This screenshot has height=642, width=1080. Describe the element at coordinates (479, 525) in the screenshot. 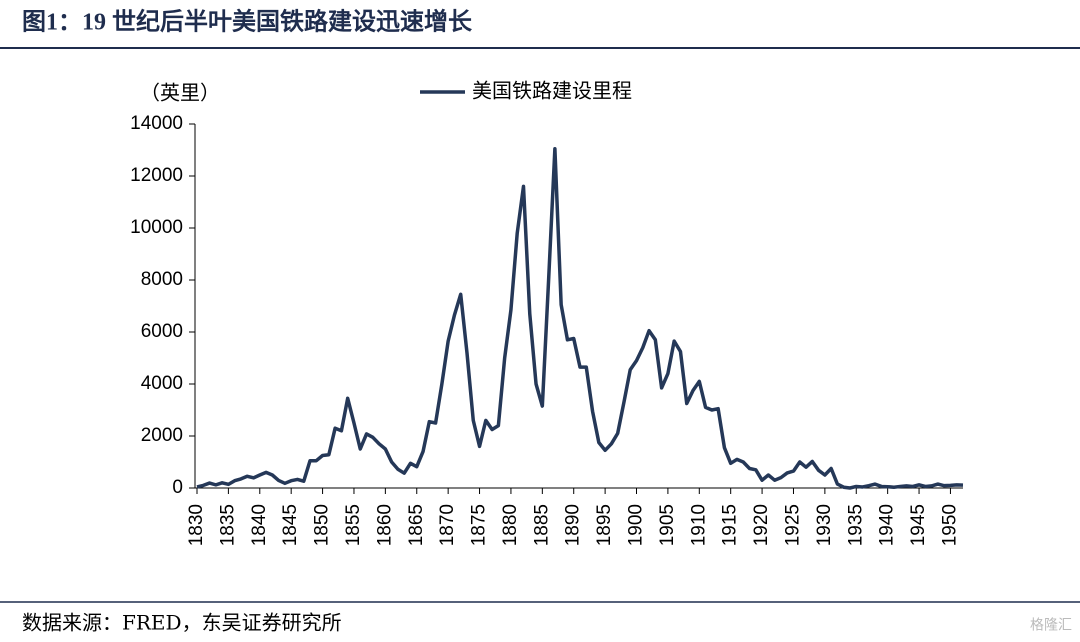

I see `x-tick-label: 1875` at that location.